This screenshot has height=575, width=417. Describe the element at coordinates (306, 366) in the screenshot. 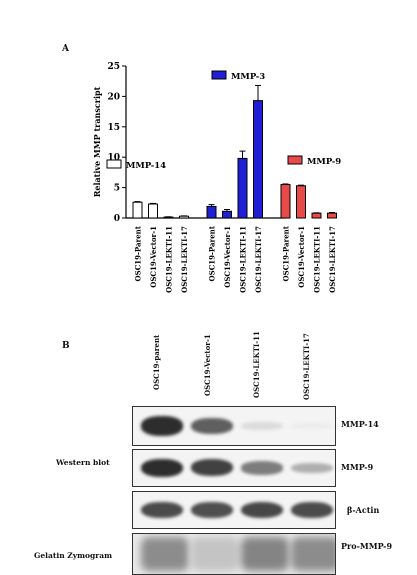

I see `lane-label-lekti-17: OSC19-LEKTI-17` at that location.